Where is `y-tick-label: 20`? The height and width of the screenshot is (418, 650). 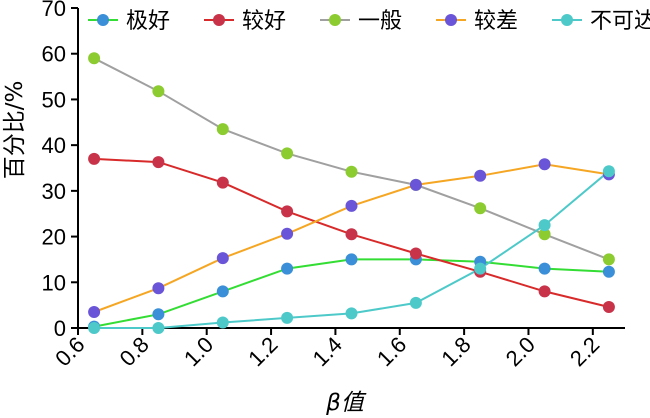 y-tick-label: 20 is located at coordinates (54, 237).